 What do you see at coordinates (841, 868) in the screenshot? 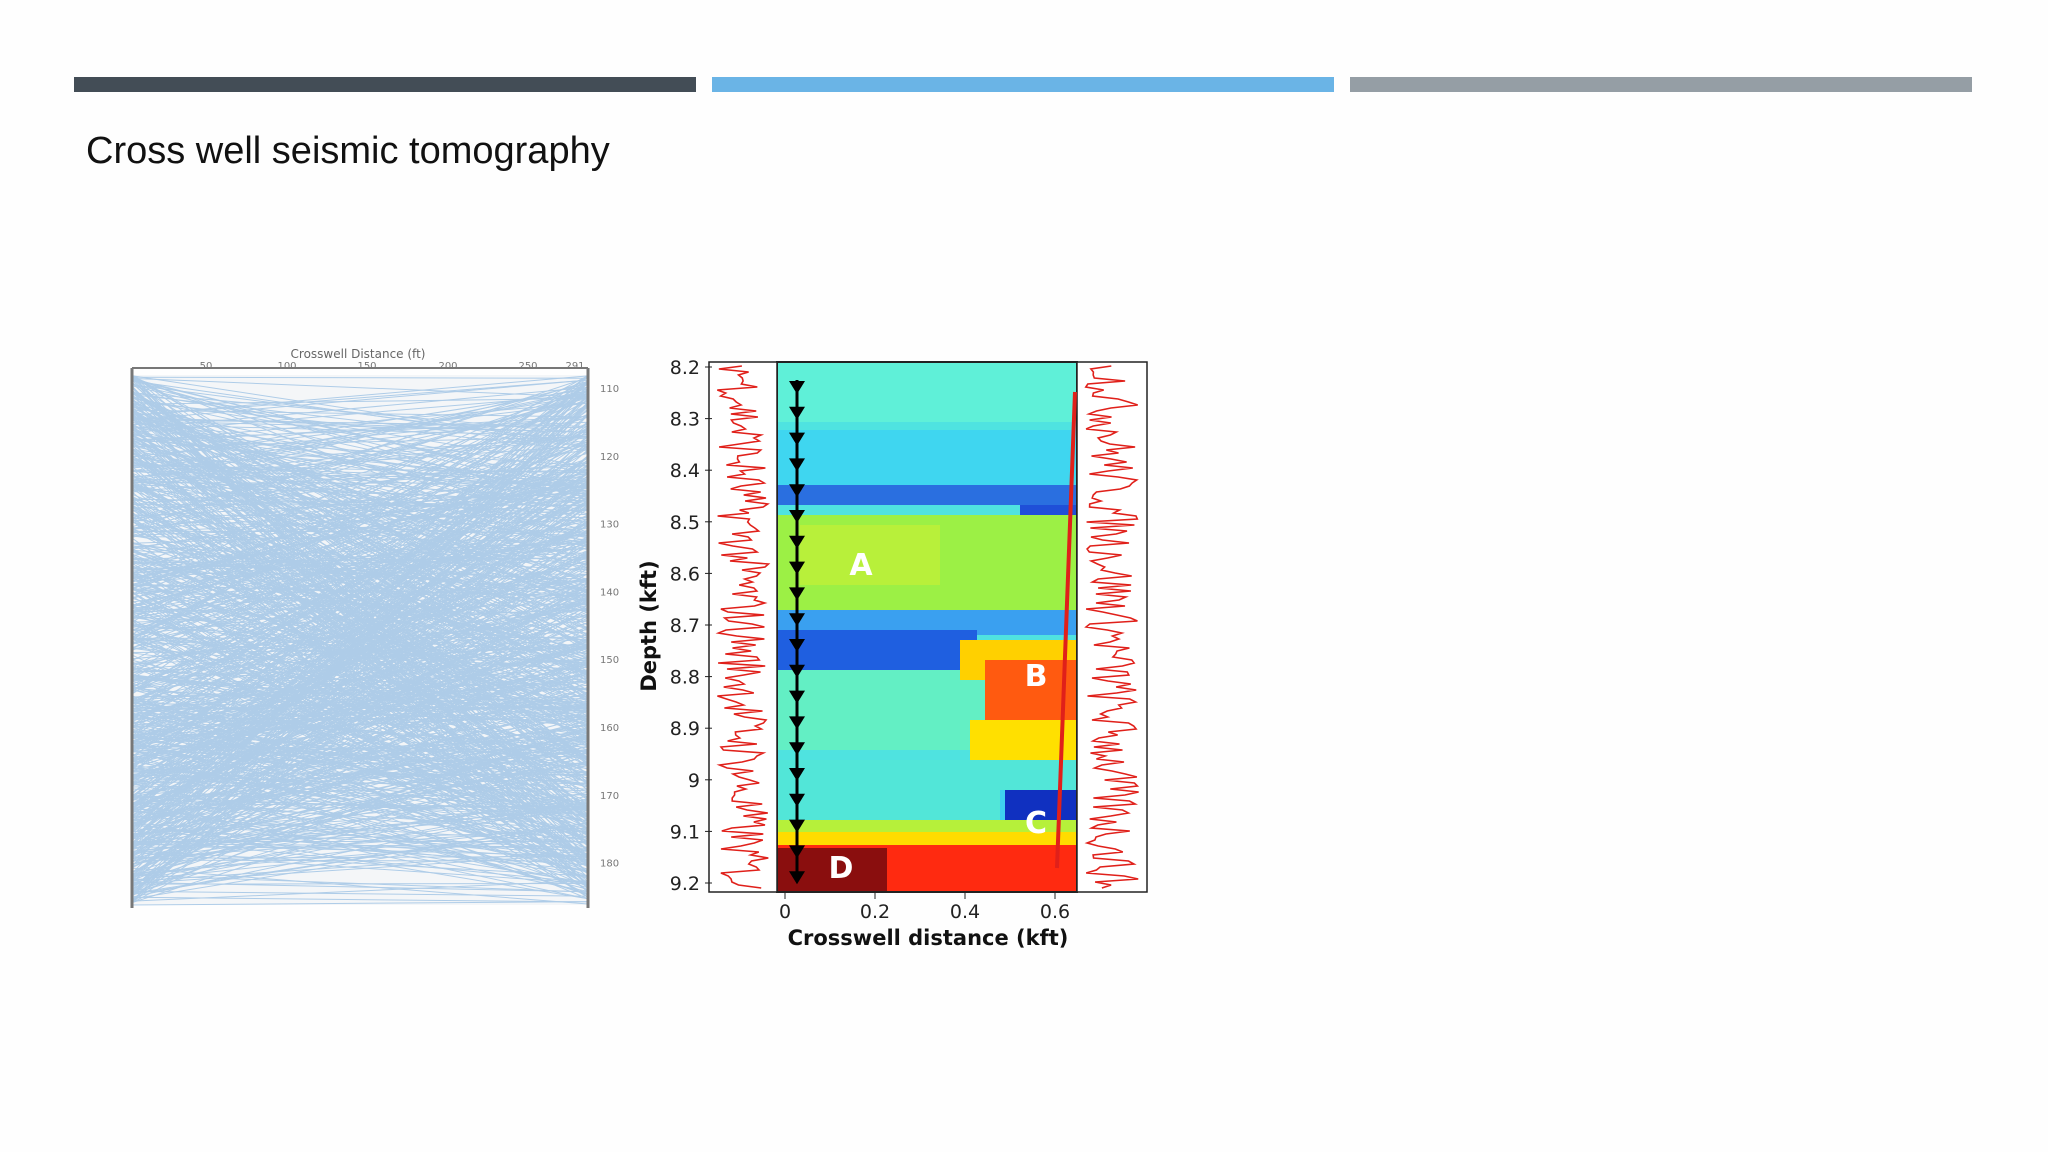
I see `region-label: D` at bounding box center [841, 868].